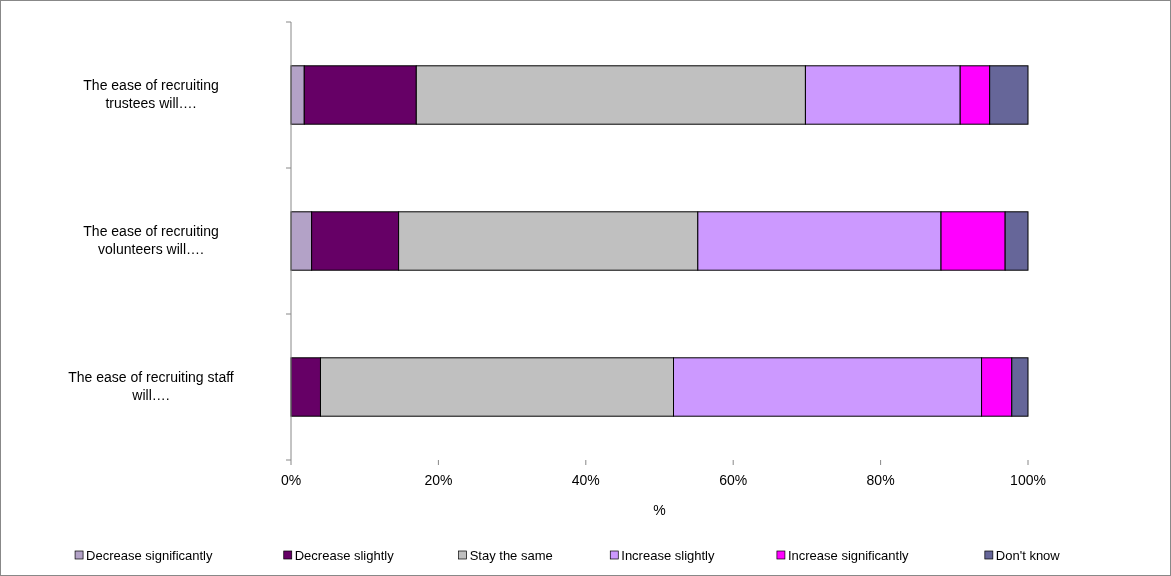 The height and width of the screenshot is (576, 1171). I want to click on y-tick-label: The ease of recruiting trustees will…., so click(151, 93).